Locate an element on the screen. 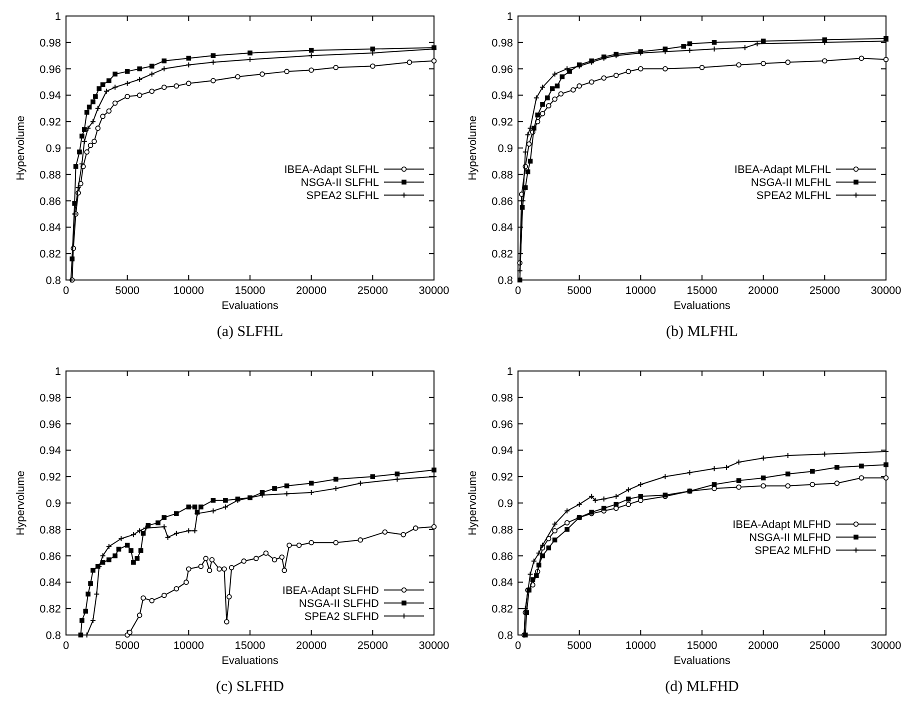 The height and width of the screenshot is (707, 921). legend-label: SPEA2 MLFHD is located at coordinates (793, 551).